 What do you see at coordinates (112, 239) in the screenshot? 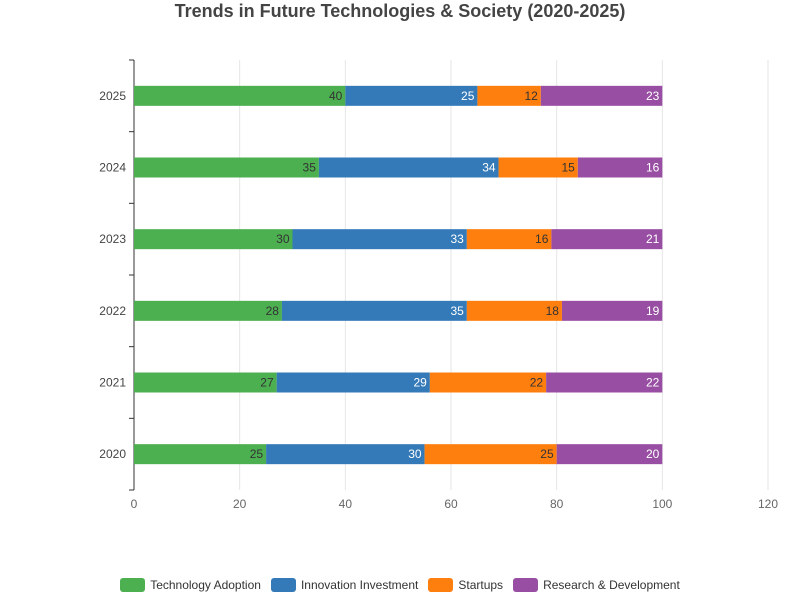
I see `y-tick-label: 2023` at bounding box center [112, 239].